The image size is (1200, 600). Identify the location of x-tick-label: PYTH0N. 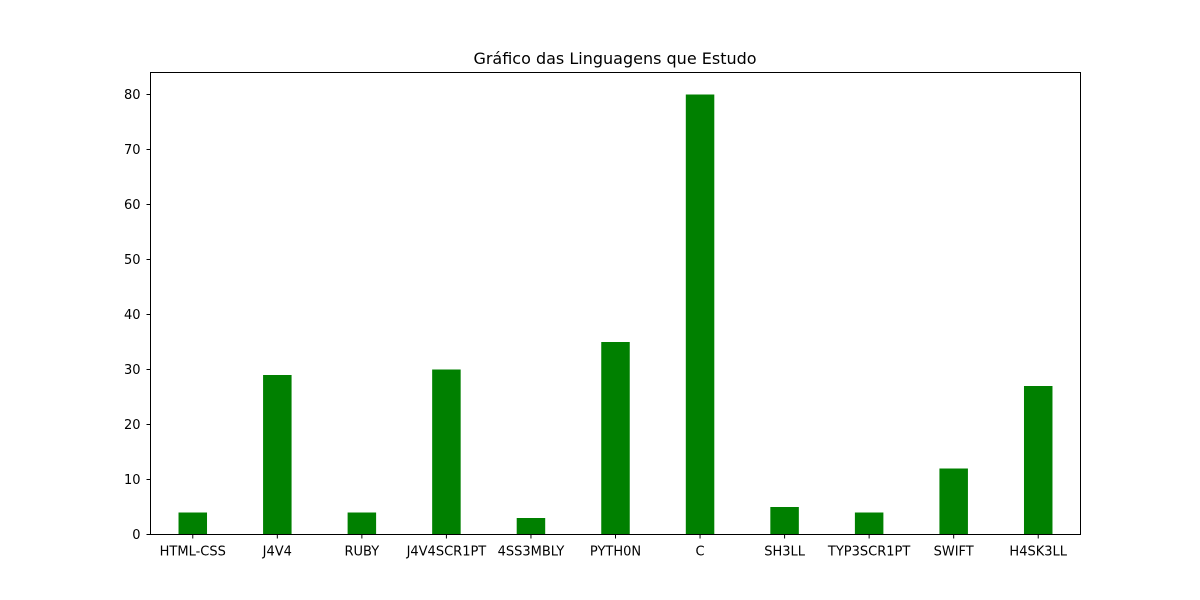
(615, 552).